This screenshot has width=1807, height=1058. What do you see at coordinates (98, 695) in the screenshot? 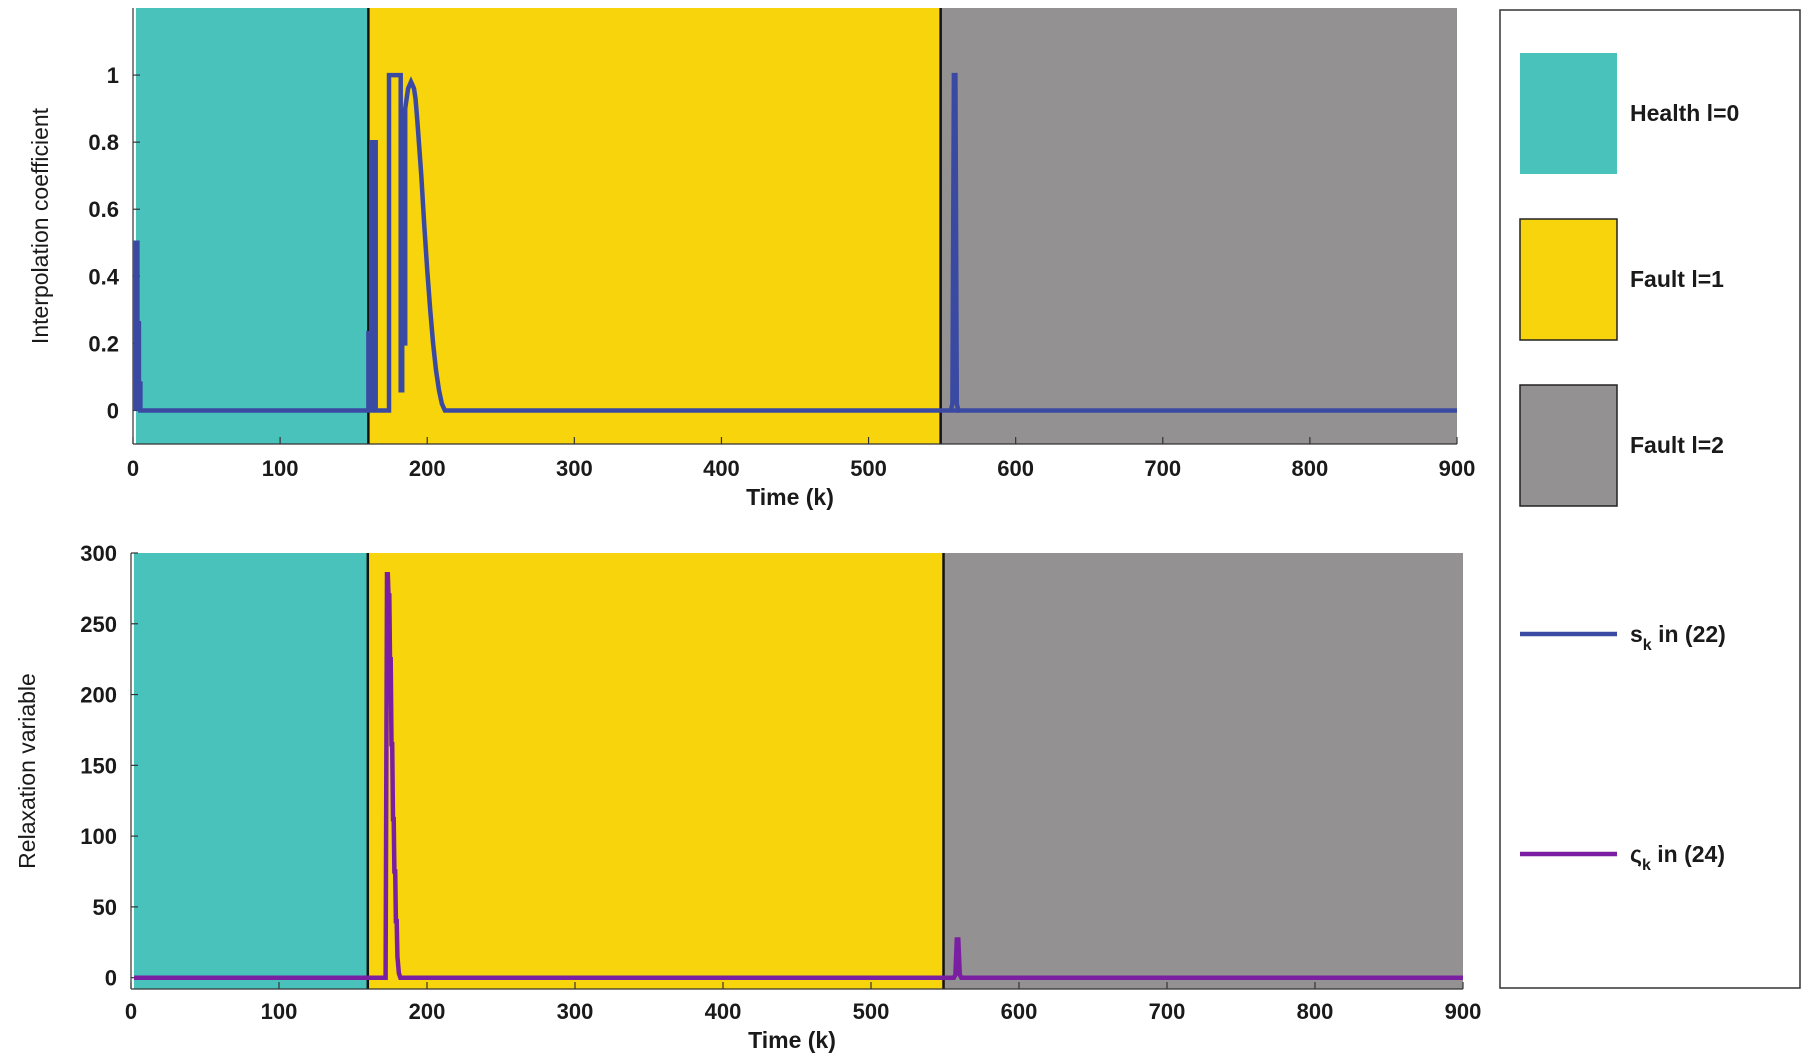
I see `y-tick-label: 200` at bounding box center [98, 695].